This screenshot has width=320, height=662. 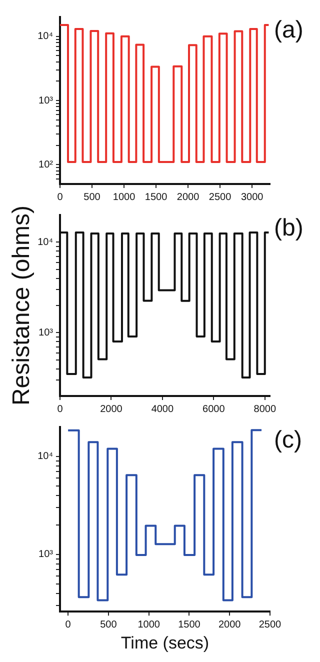 What do you see at coordinates (289, 30) in the screenshot?
I see `text: (a)` at bounding box center [289, 30].